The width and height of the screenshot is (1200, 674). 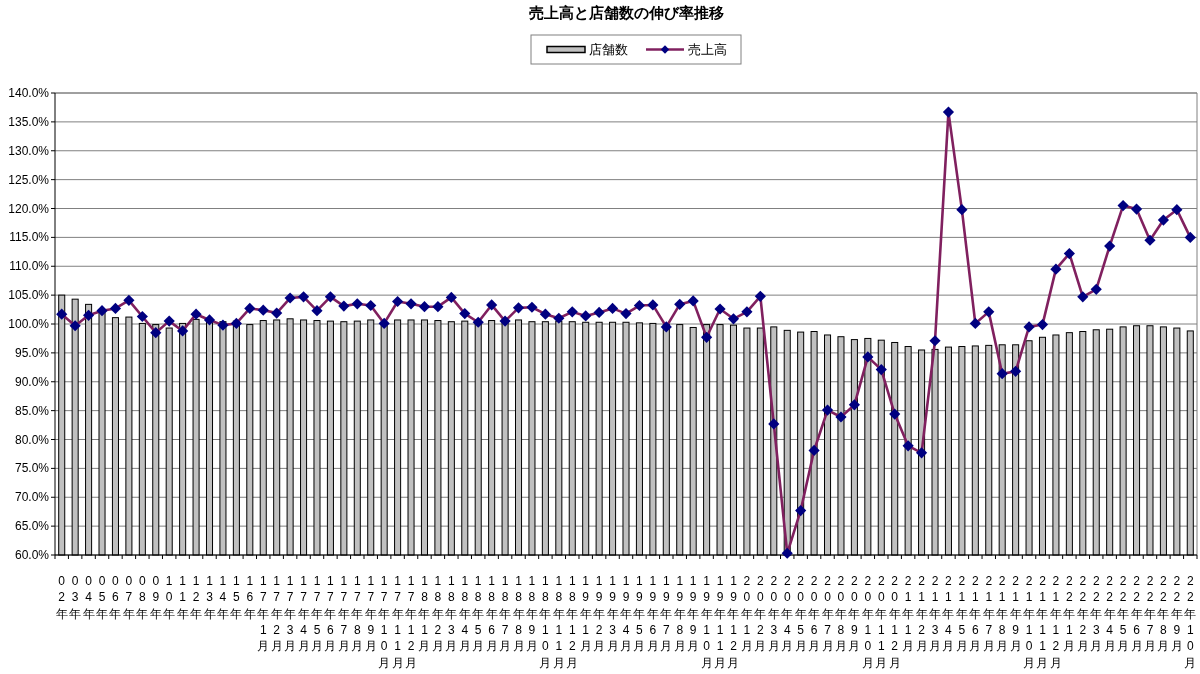 What do you see at coordinates (411, 622) in the screenshot?
I see `x-tick-label: 17年12月` at bounding box center [411, 622].